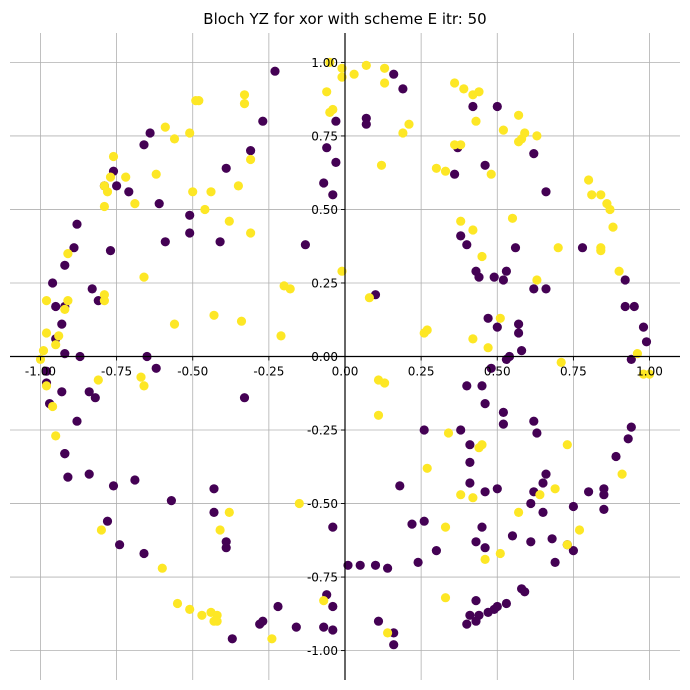  I want to click on y-tick-label: 0.50, so click(324, 210).